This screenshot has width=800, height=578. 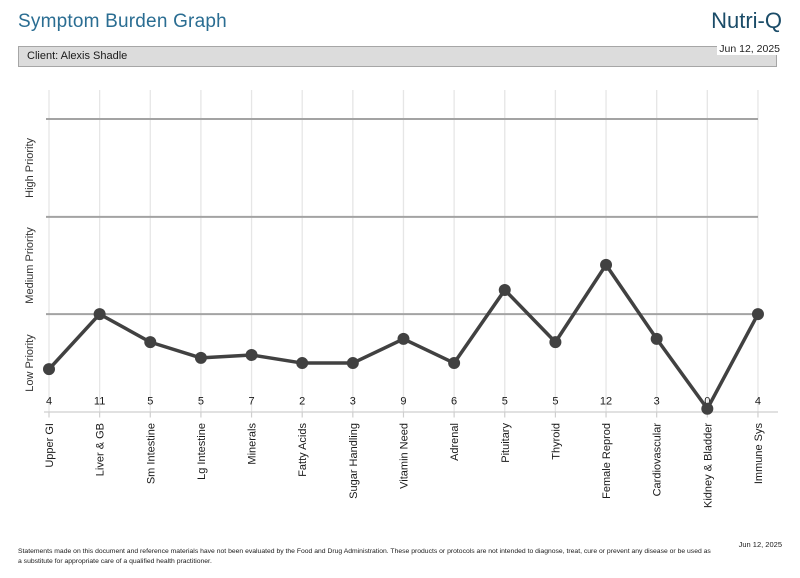 I want to click on category-label: Pituitary, so click(x=506, y=443).